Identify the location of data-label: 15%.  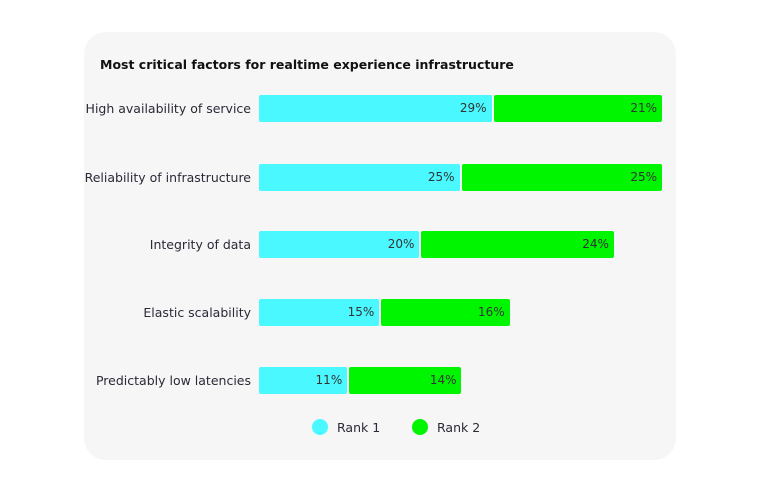
(361, 312).